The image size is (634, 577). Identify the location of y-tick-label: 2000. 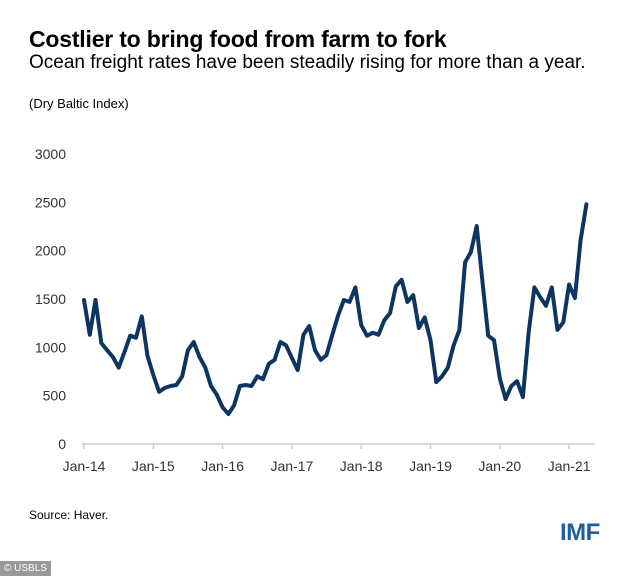
(50, 251).